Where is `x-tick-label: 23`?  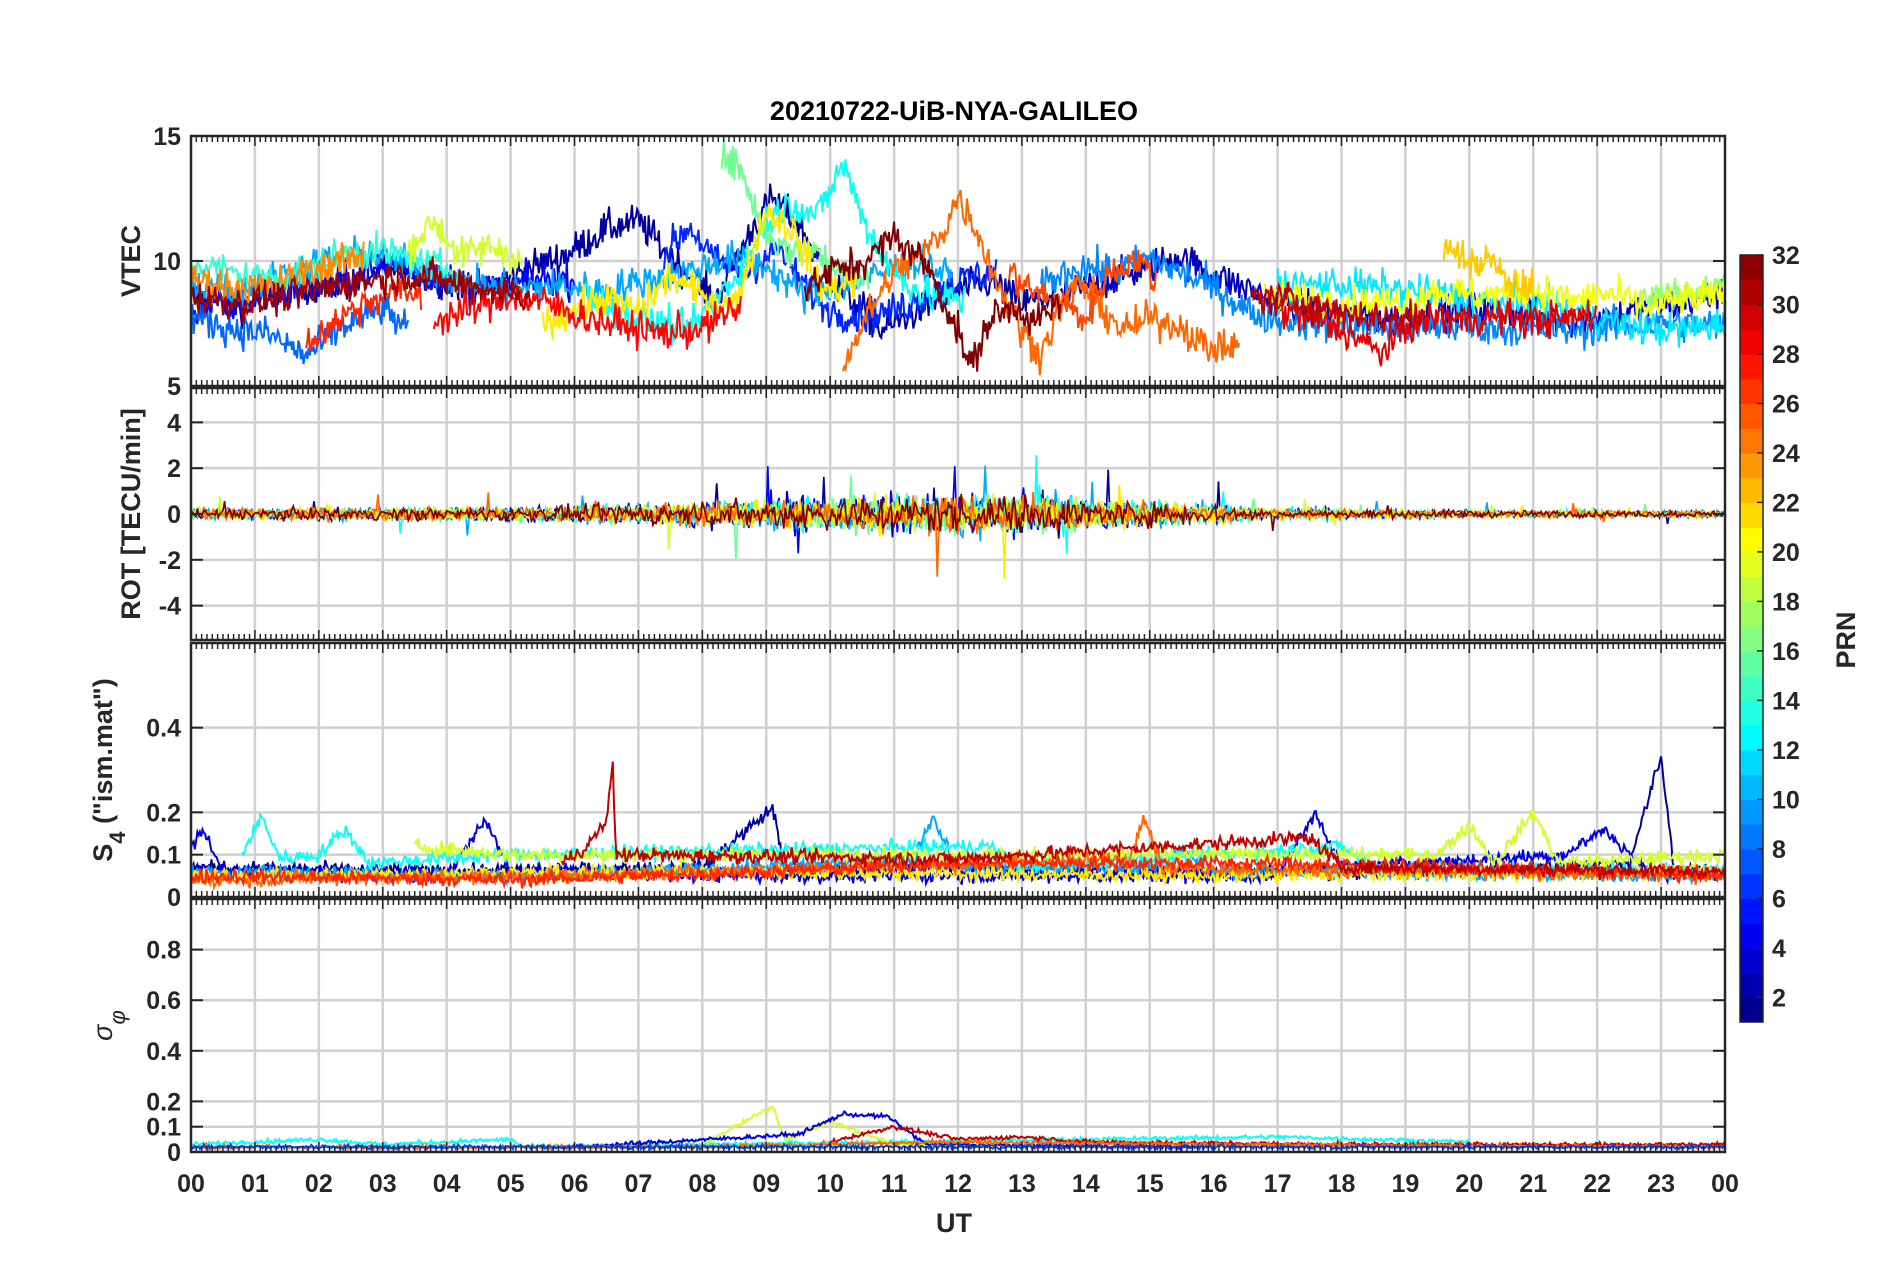
x-tick-label: 23 is located at coordinates (1661, 1184).